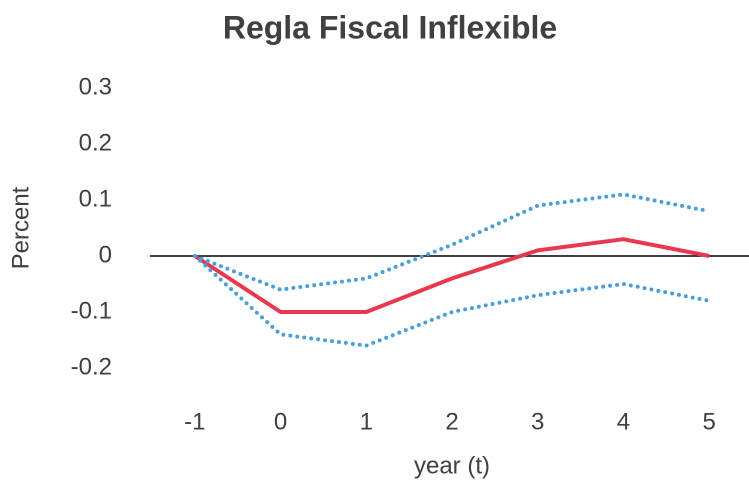 The width and height of the screenshot is (749, 487). Describe the element at coordinates (95, 142) in the screenshot. I see `y-tick-label: 0.2` at that location.